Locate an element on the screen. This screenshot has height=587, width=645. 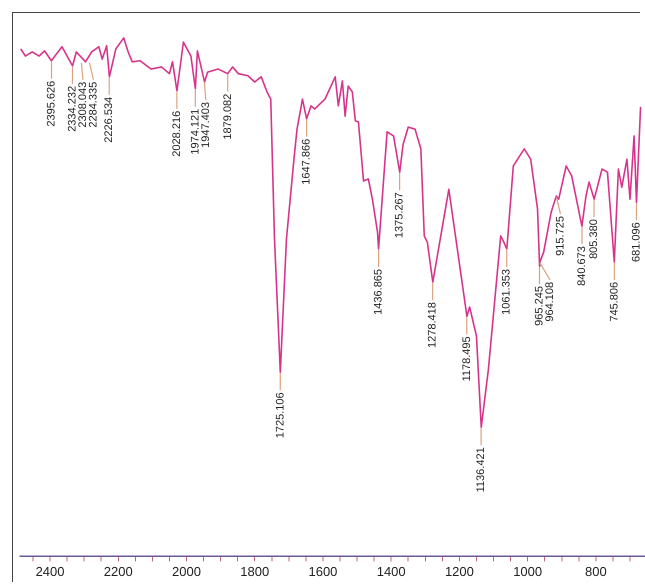
annotation: 2308.043 is located at coordinates (82, 105).